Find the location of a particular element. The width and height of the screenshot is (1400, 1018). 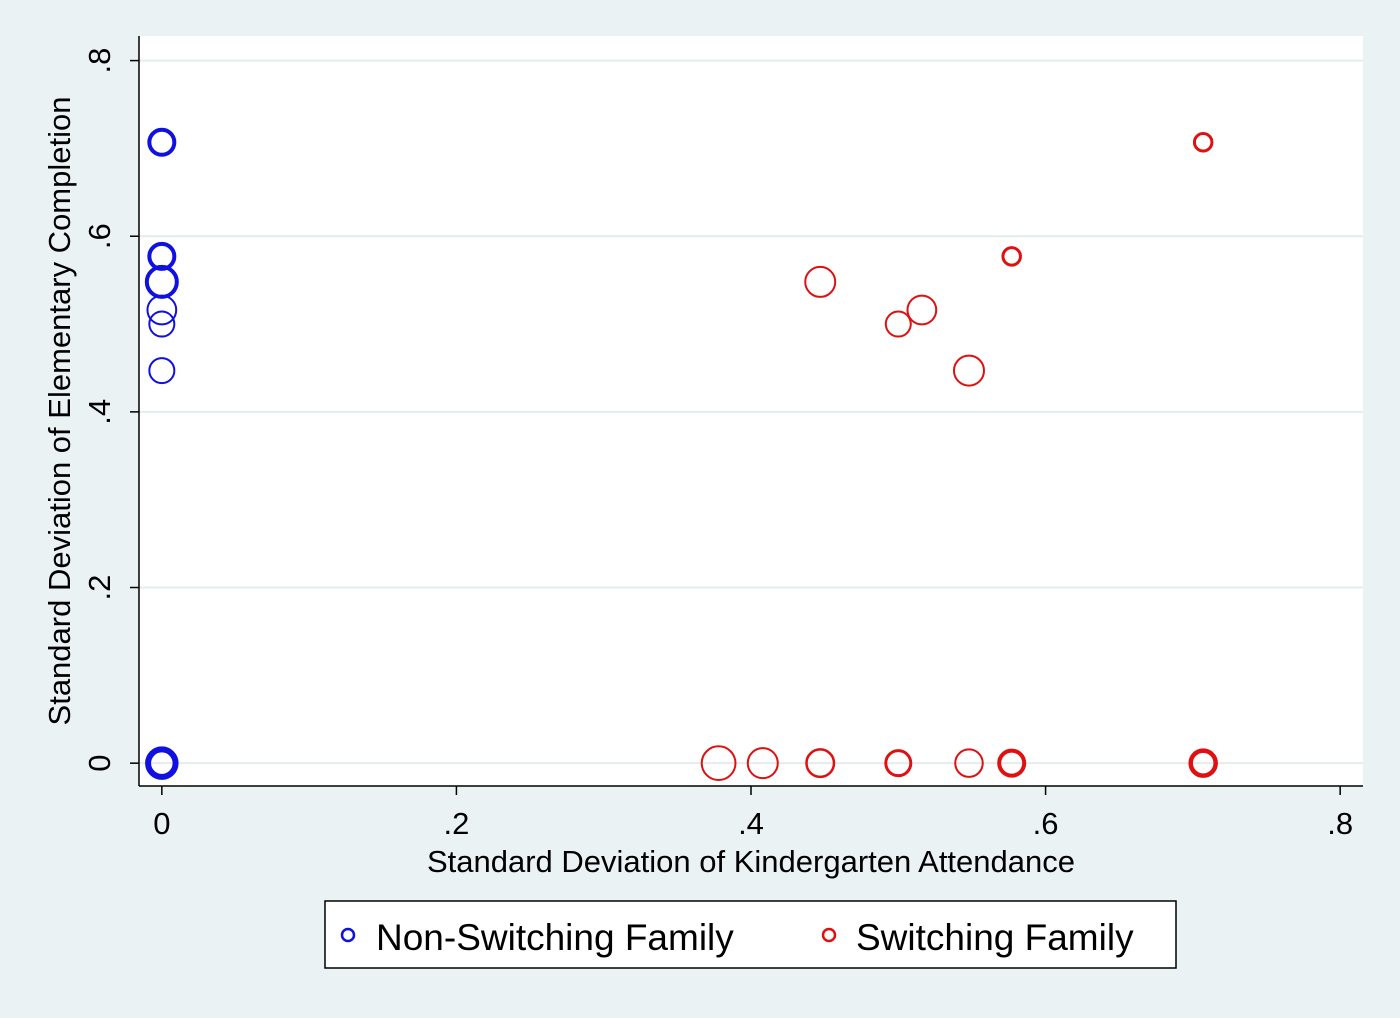

x-tick-label: .2 is located at coordinates (456, 823).